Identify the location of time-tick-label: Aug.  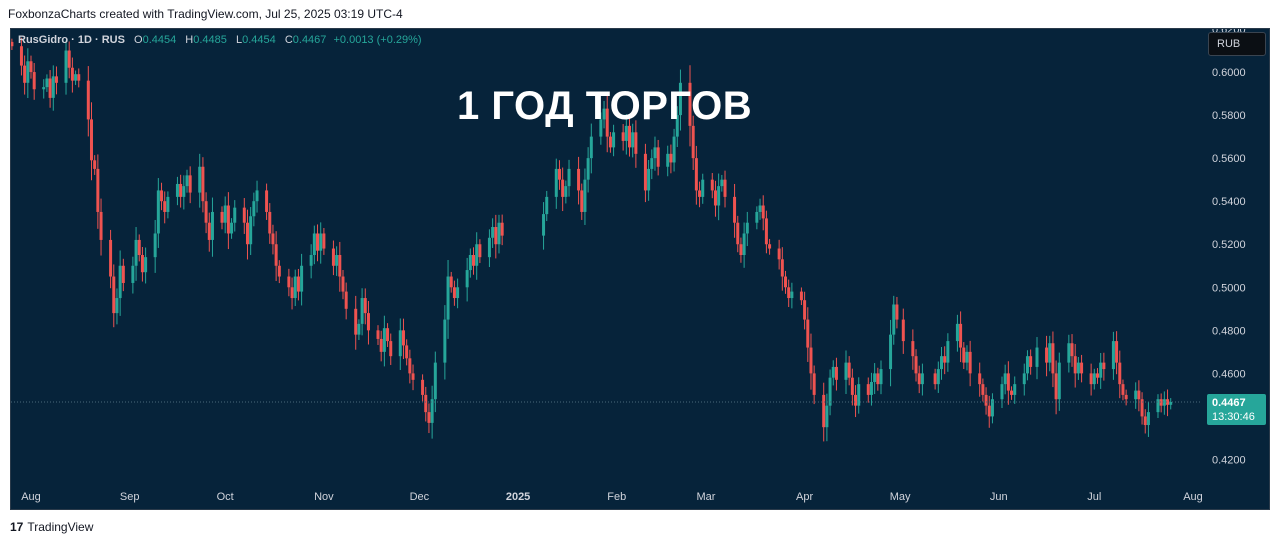
(31, 497).